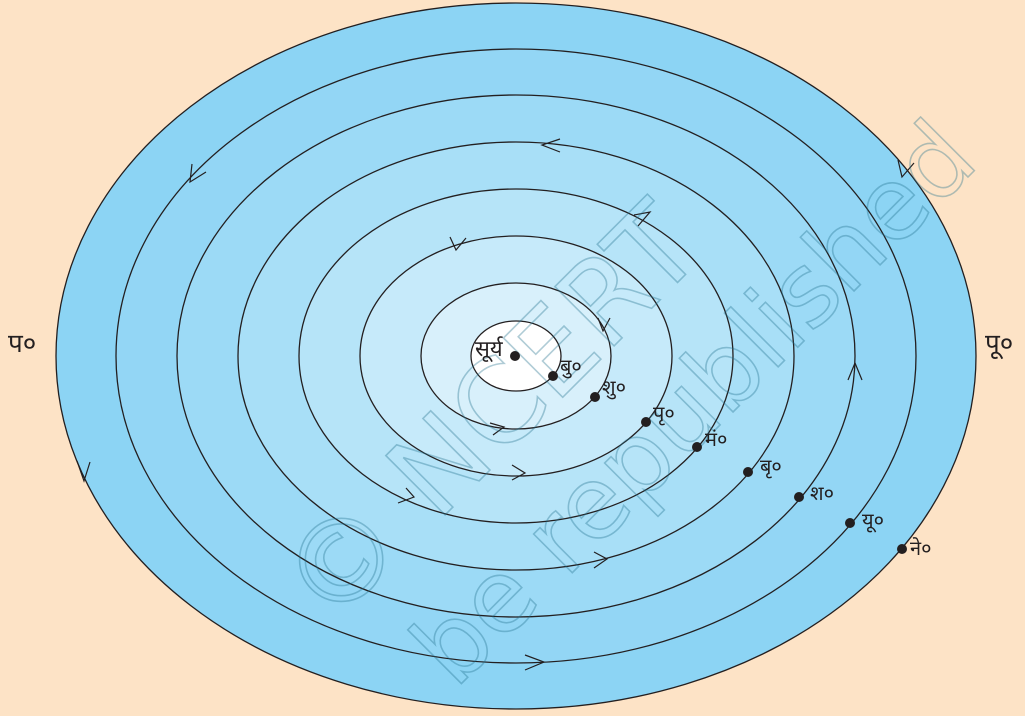 This screenshot has width=1025, height=716. Describe the element at coordinates (716, 439) in the screenshot. I see `planet-label: मं०` at that location.